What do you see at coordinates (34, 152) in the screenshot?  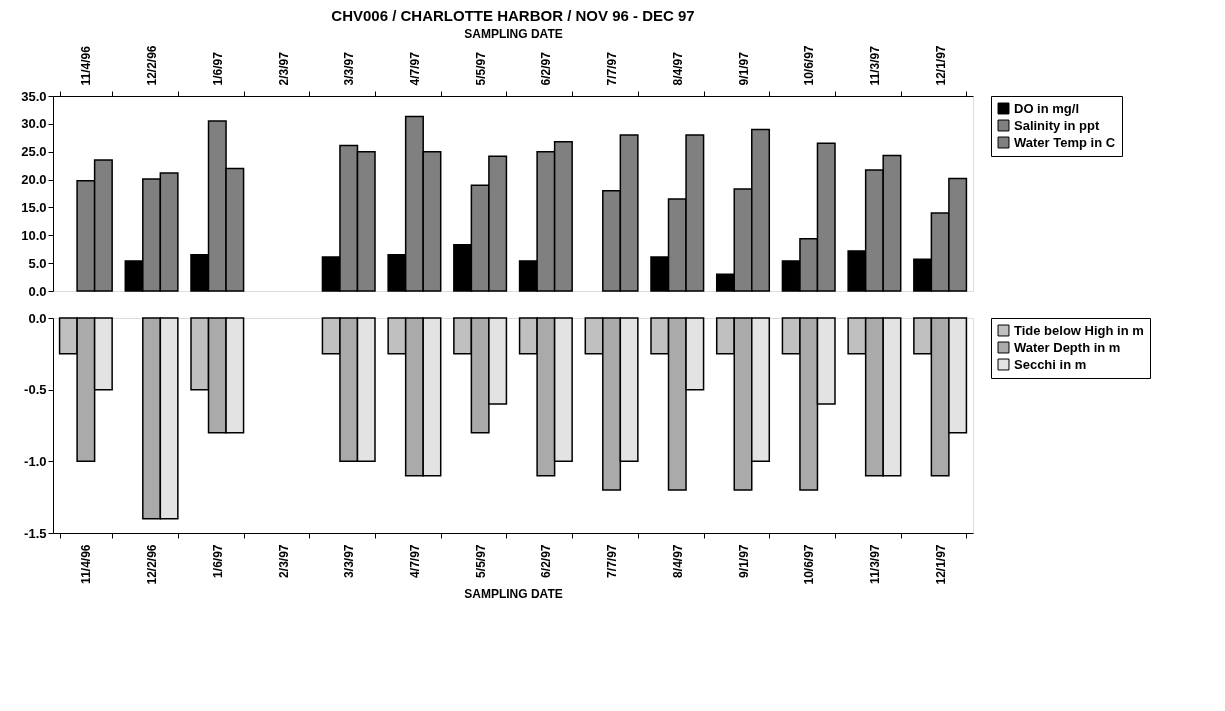 I see `y-tick-label: 25.0` at bounding box center [34, 152].